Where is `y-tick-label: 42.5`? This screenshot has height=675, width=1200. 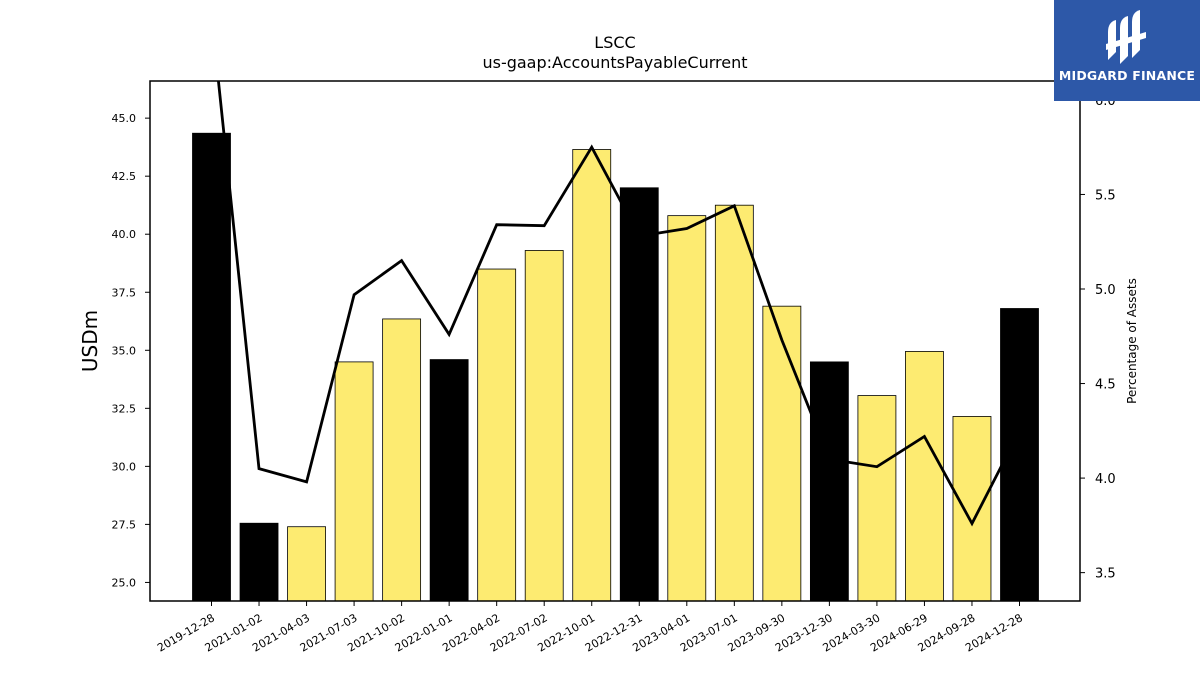
y-tick-label: 42.5 is located at coordinates (124, 176).